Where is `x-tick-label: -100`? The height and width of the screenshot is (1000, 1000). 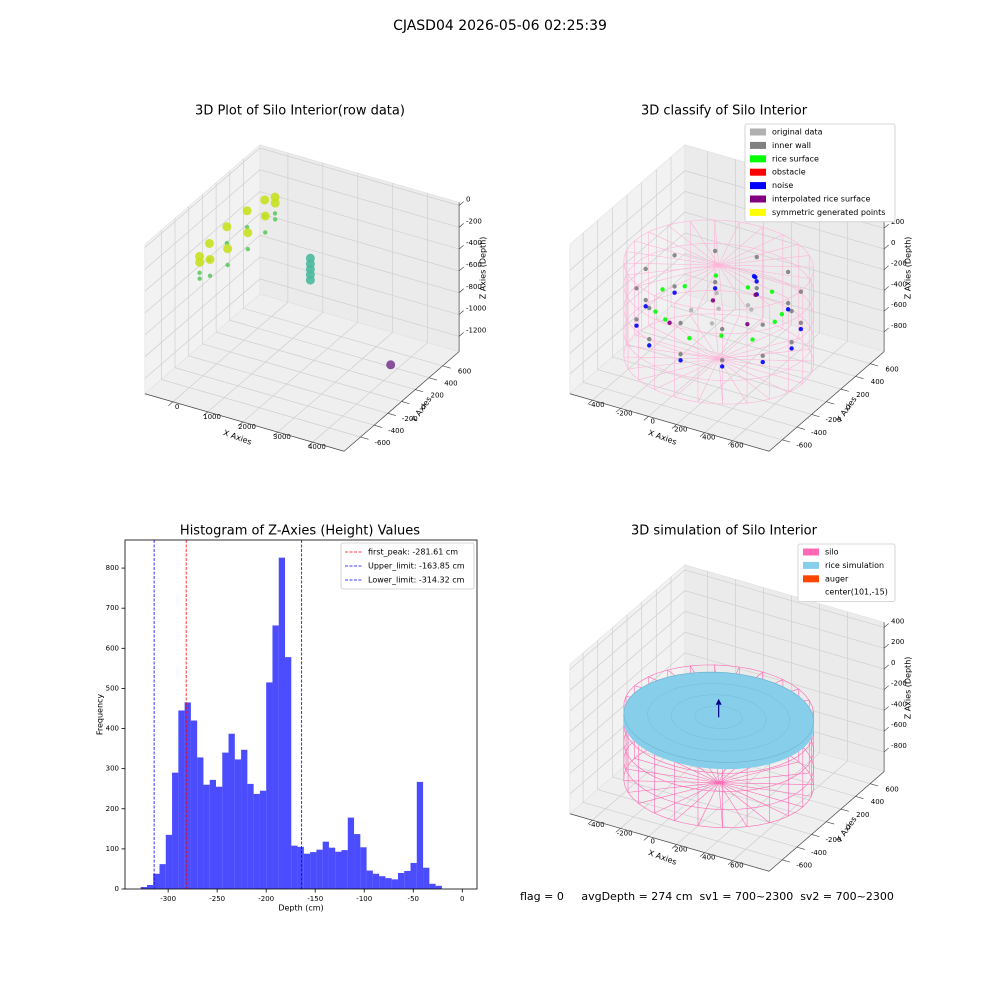
x-tick-label: -100 is located at coordinates (364, 899).